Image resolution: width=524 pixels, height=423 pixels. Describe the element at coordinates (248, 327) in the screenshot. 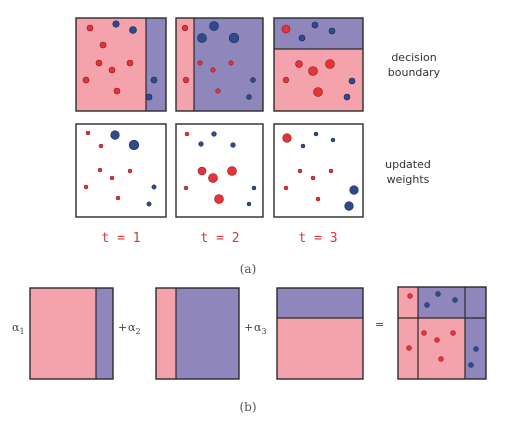

I see `plus-sign-2: +` at that location.